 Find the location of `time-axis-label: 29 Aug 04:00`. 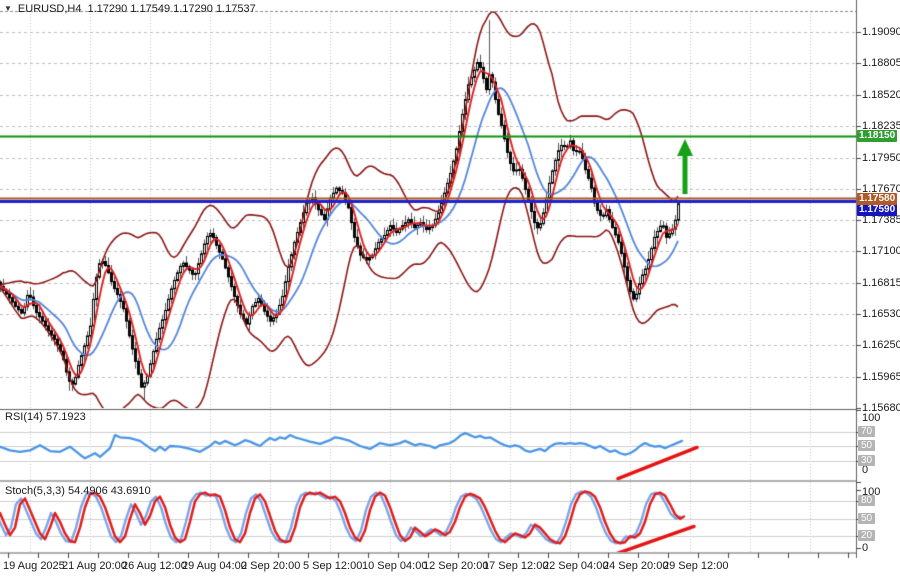

time-axis-label: 29 Aug 04:00 is located at coordinates (214, 566).